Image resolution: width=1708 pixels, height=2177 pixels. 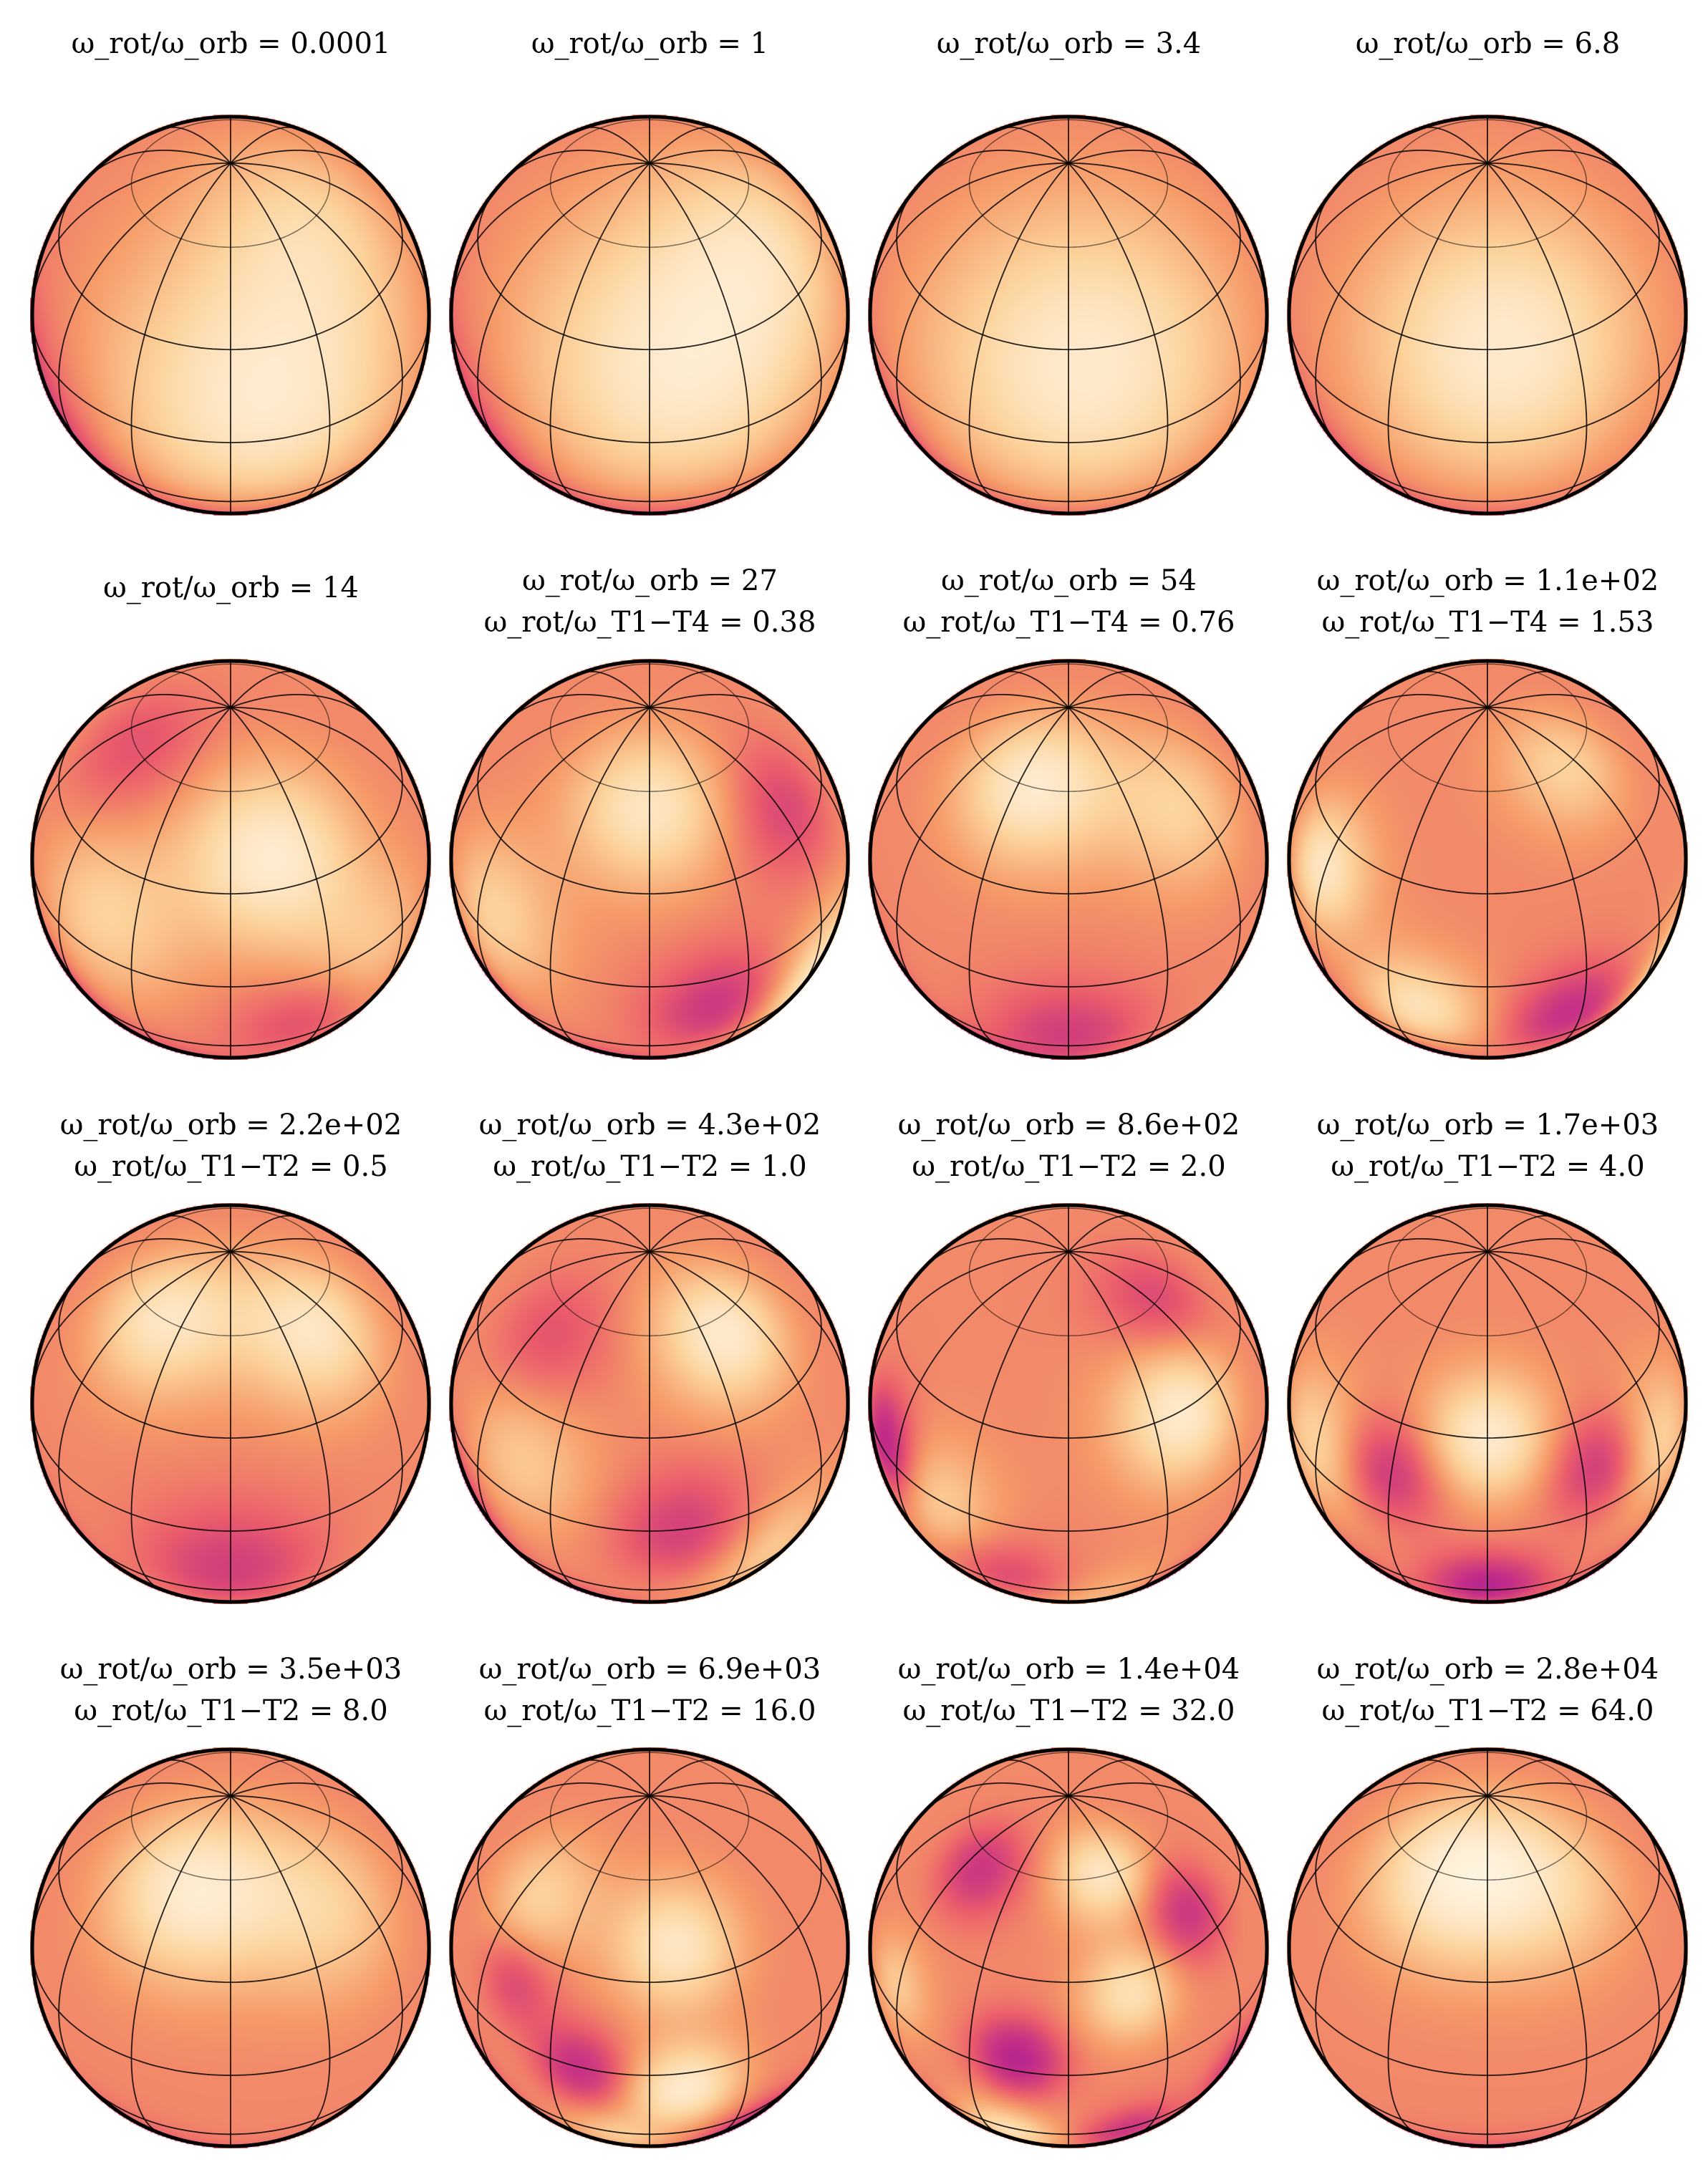 I want to click on mode-line: ω_rot/ω_T1−T2 = 16.0, so click(x=649, y=1711).